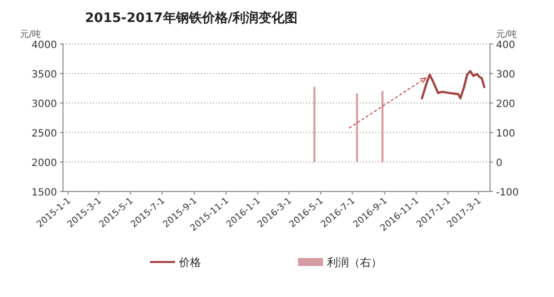 This screenshot has height=297, width=554. What do you see at coordinates (354, 262) in the screenshot?
I see `legend-label: 利润（右）` at bounding box center [354, 262].